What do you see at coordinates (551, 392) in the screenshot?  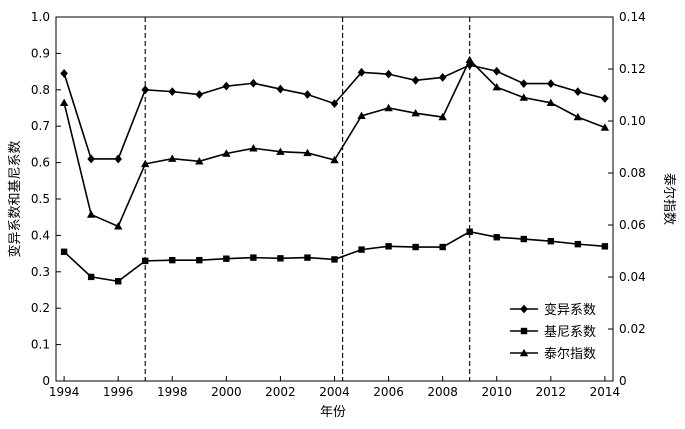 I see `x-tick-label: 2012` at bounding box center [551, 392].